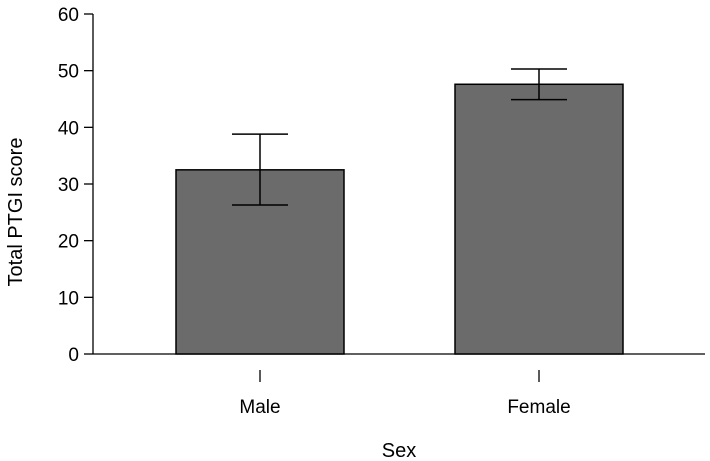 This screenshot has width=710, height=461. I want to click on y-tick-label: 30, so click(68, 185).